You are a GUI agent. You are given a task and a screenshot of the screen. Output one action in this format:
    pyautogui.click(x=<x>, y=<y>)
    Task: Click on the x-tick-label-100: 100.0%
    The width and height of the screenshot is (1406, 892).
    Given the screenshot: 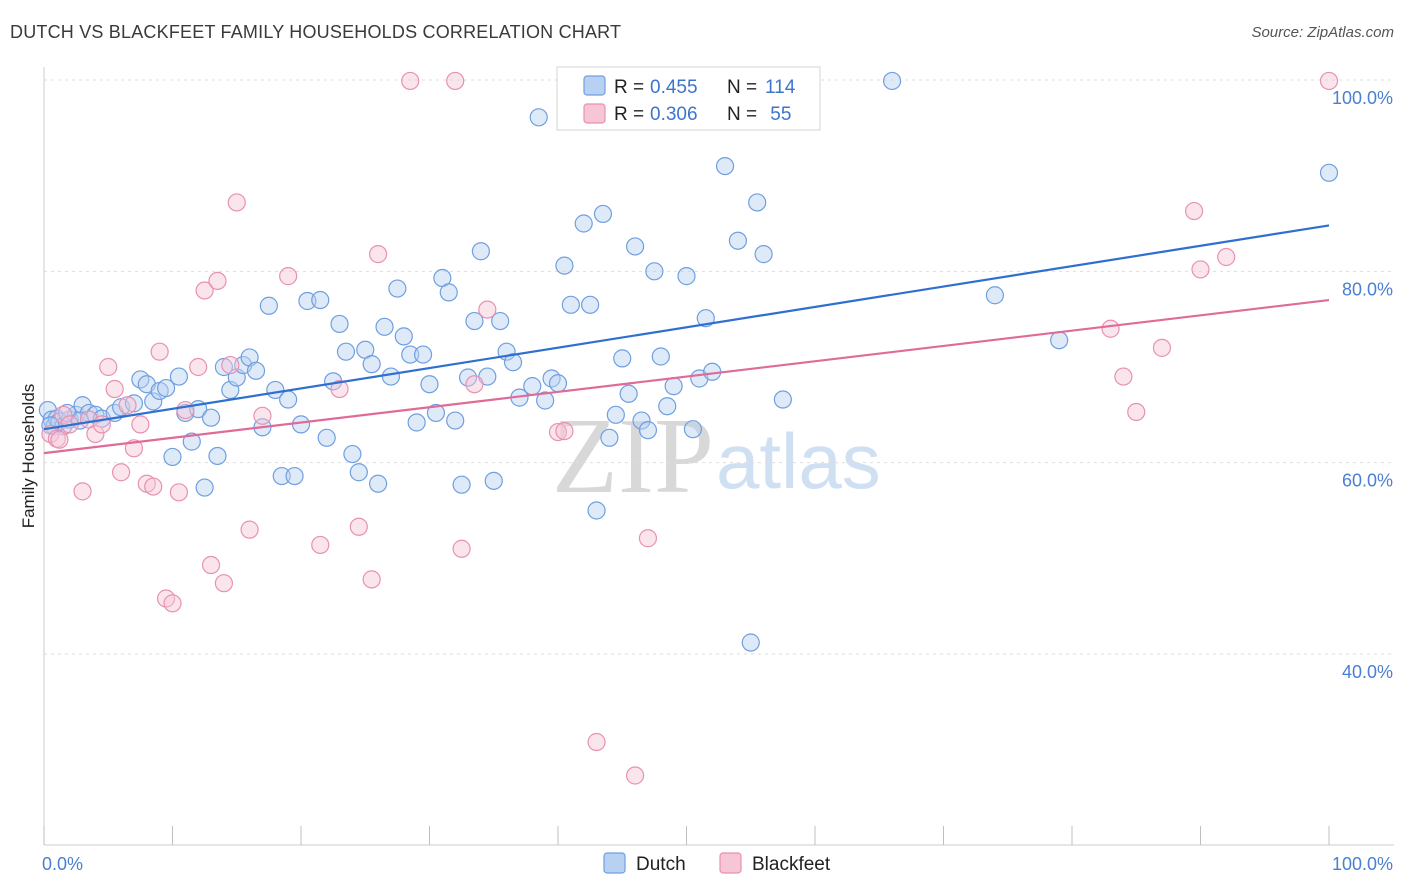 What is the action you would take?
    pyautogui.click(x=1362, y=864)
    